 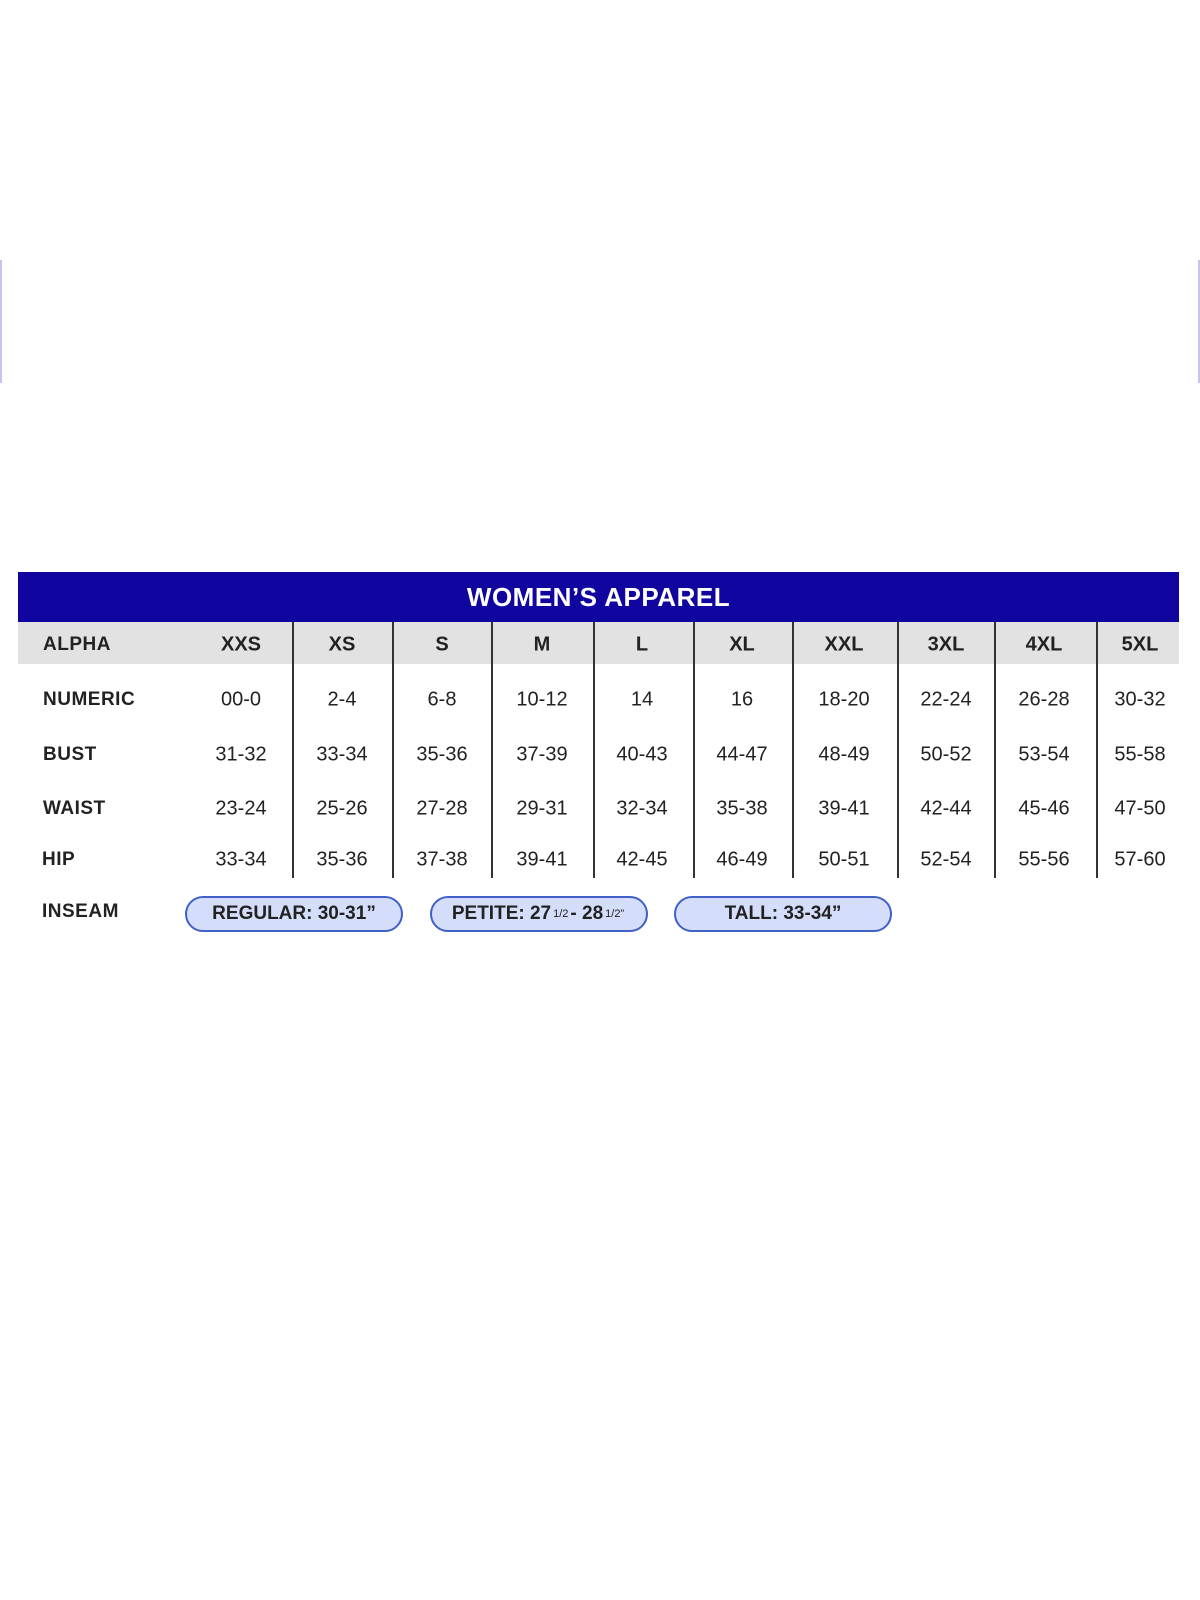 I want to click on table-cell: 22-24, so click(x=946, y=699).